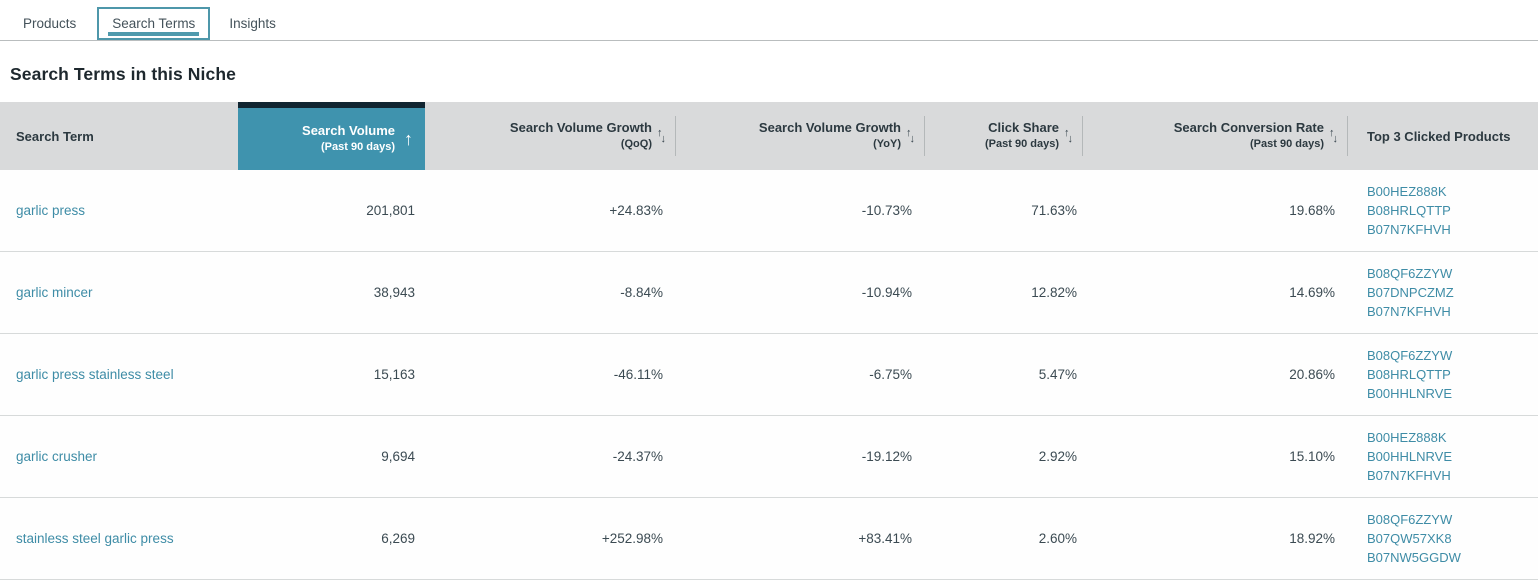 This screenshot has width=1538, height=586. Describe the element at coordinates (252, 23) in the screenshot. I see `tab-insights: Insights` at that location.